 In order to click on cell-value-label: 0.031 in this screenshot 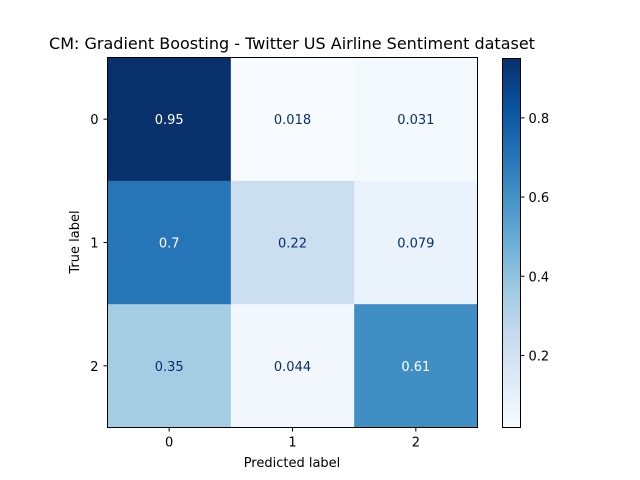, I will do `click(415, 120)`.